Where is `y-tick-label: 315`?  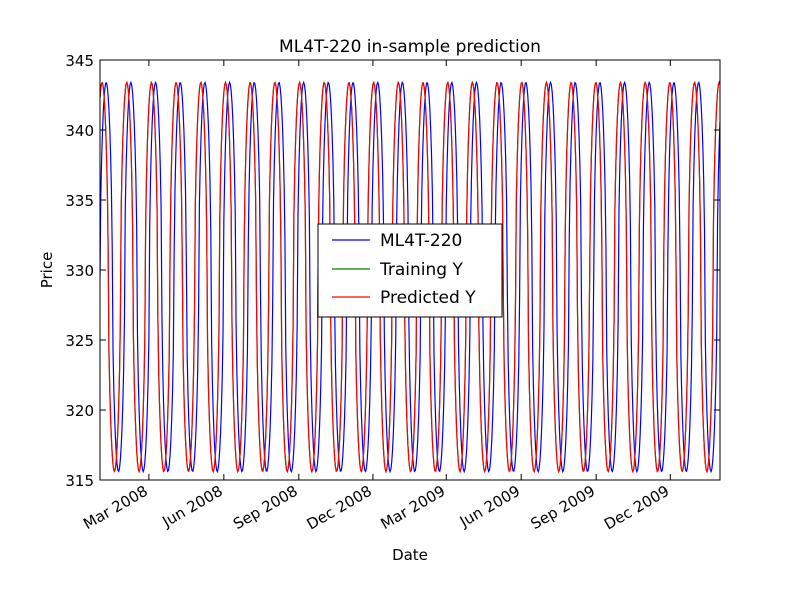 y-tick-label: 315 is located at coordinates (79, 481).